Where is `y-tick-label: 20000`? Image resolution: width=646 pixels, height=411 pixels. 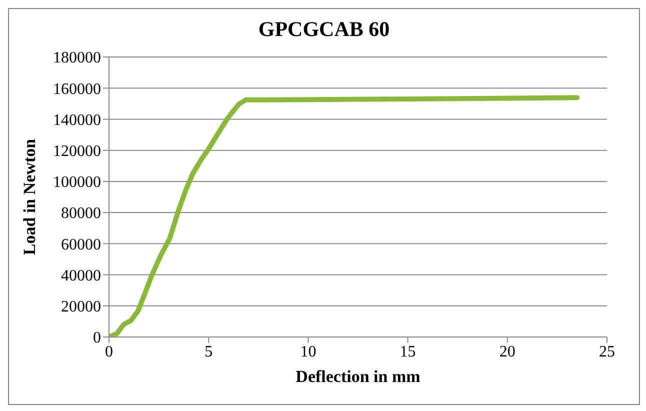 y-tick-label: 20000 is located at coordinates (81, 307).